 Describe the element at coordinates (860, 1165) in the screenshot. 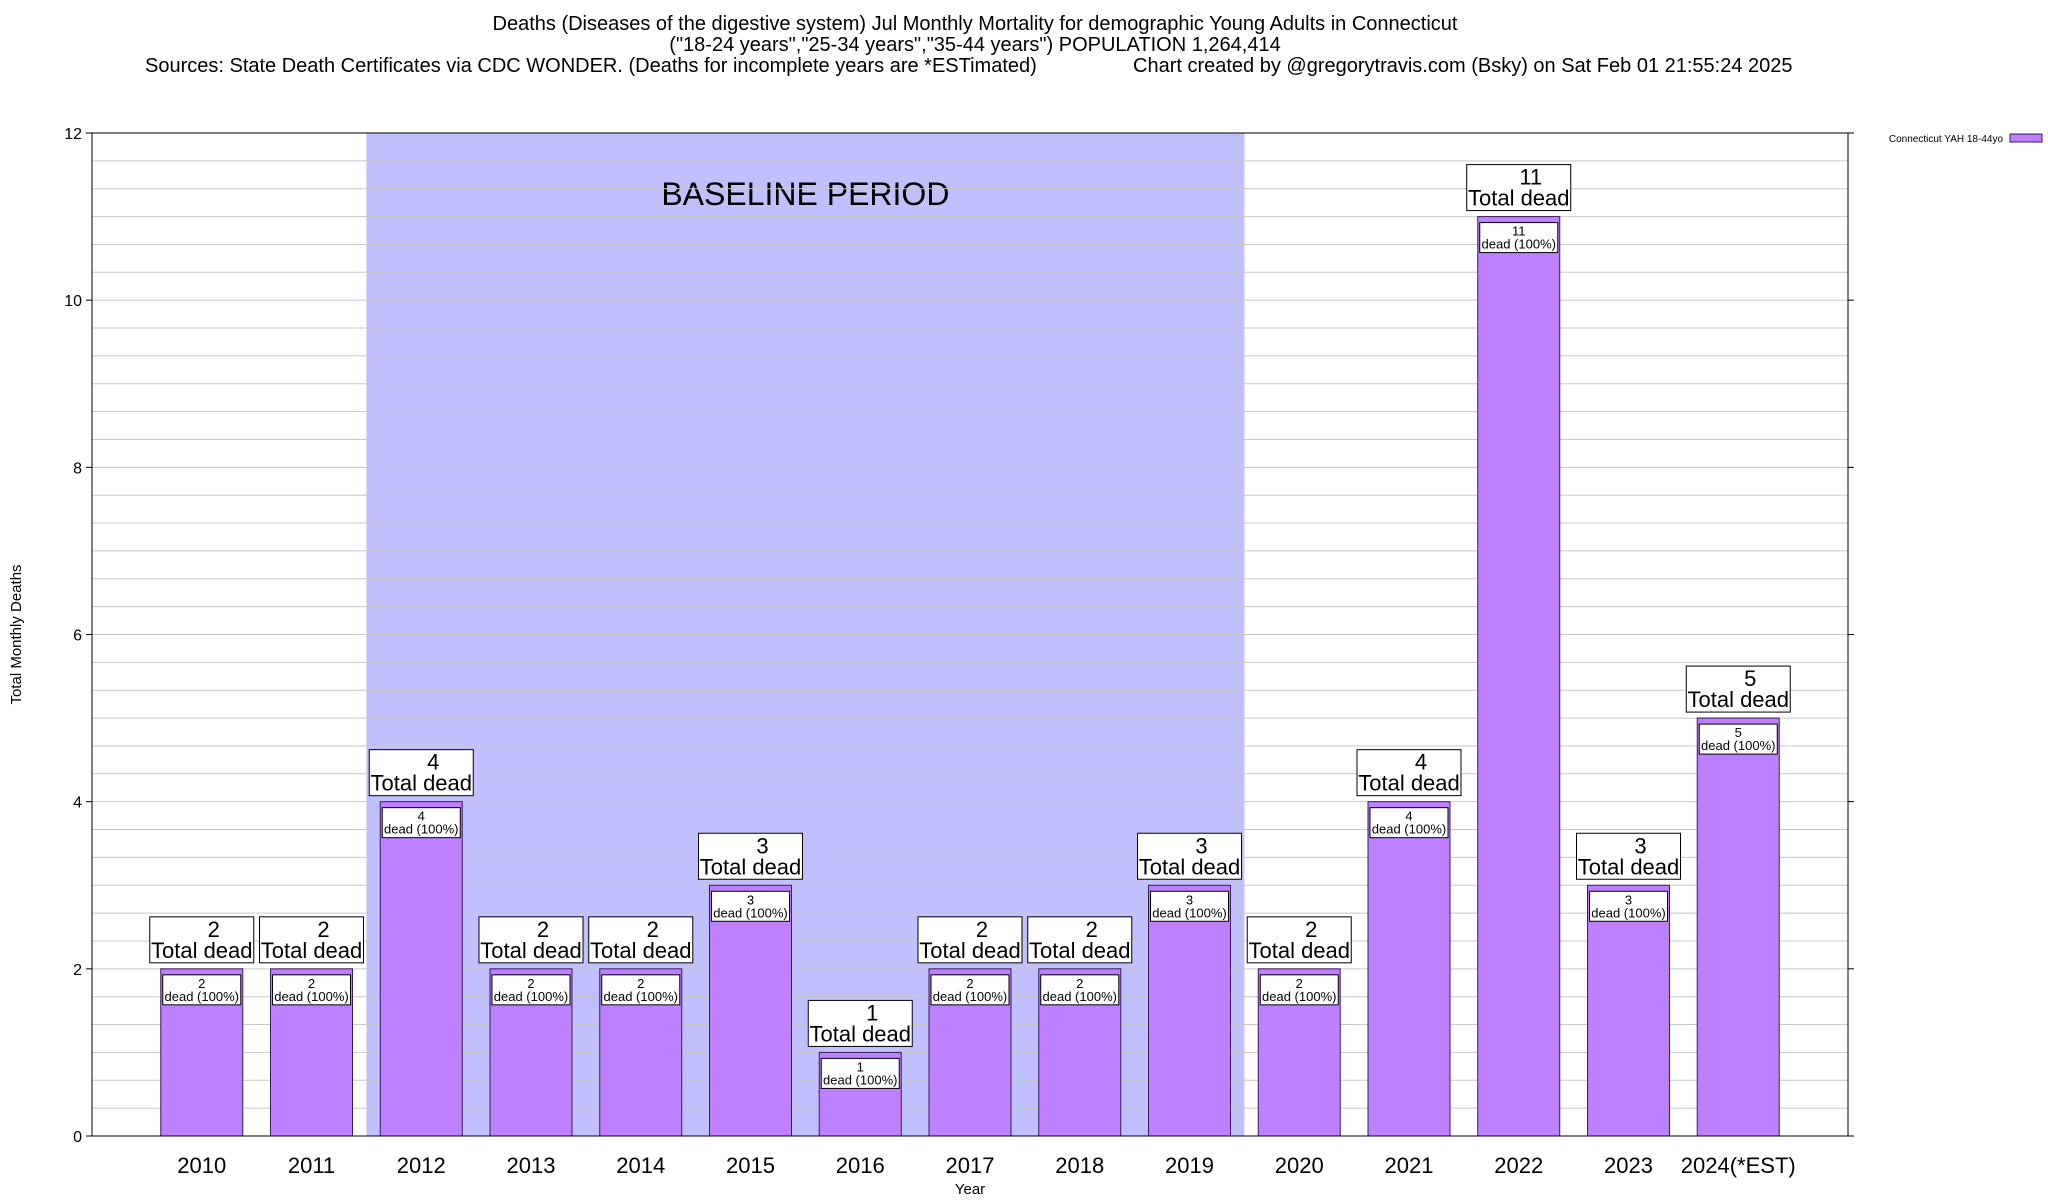

I see `x-tick-label: 2016` at that location.